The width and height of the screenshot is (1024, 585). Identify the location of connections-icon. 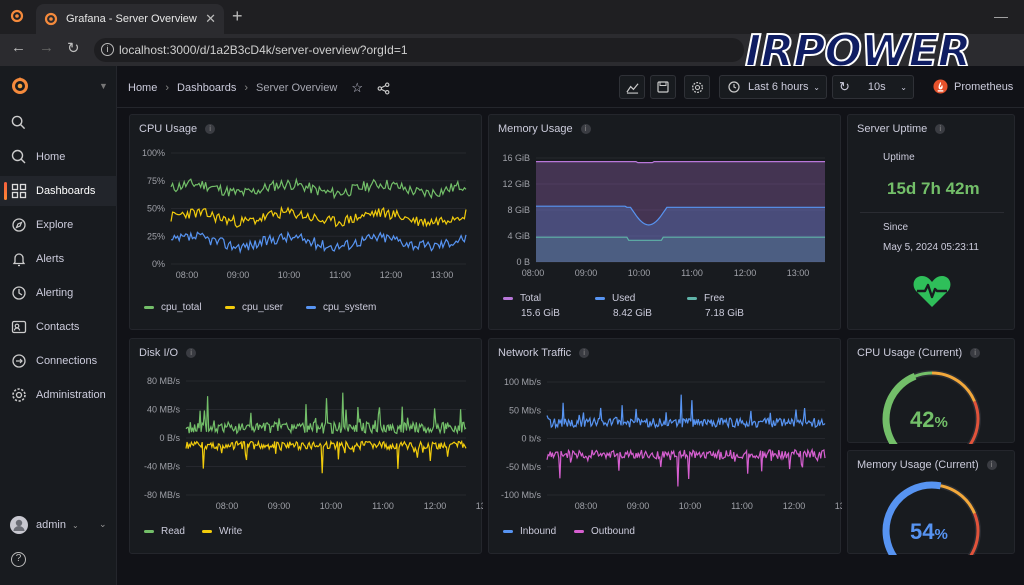
(19, 361).